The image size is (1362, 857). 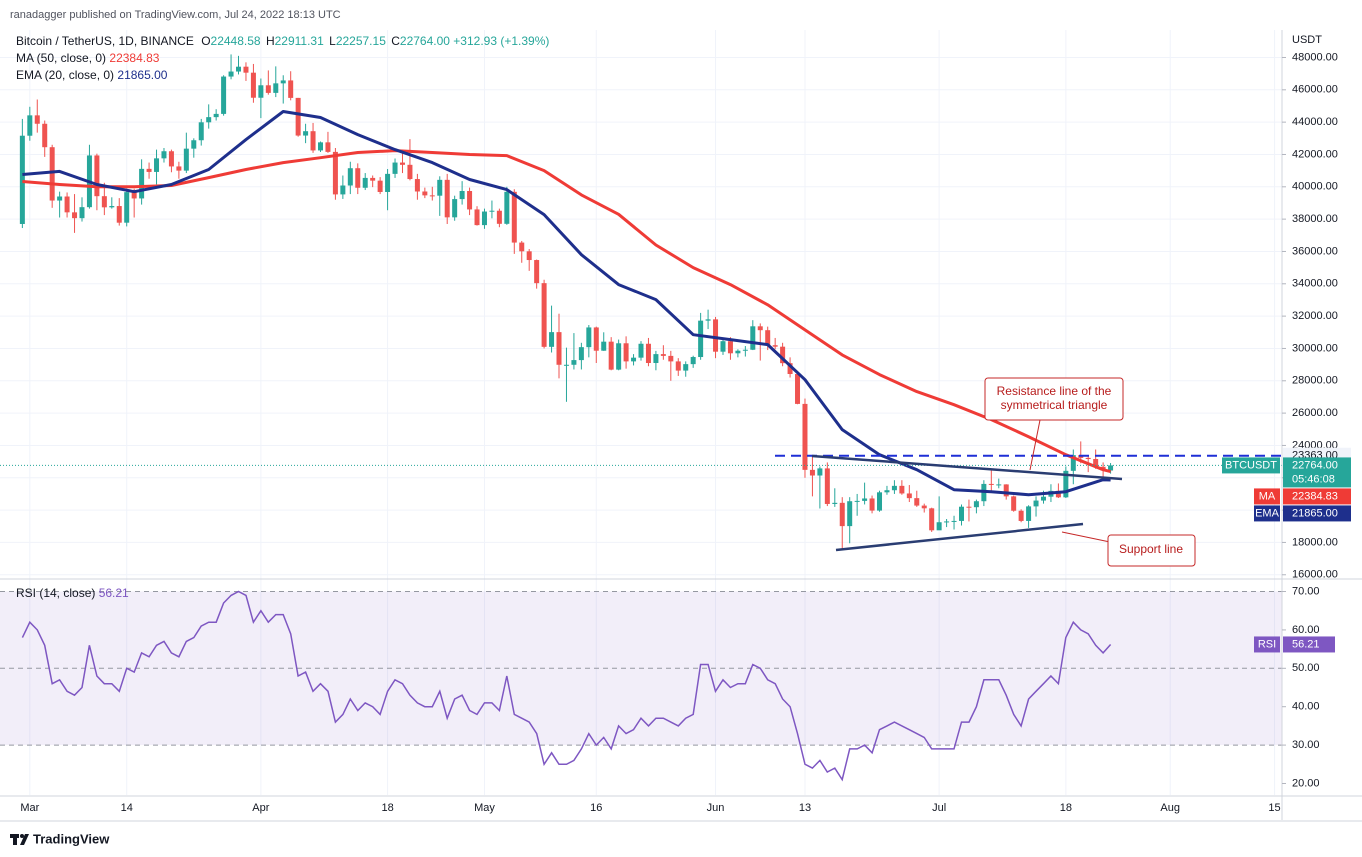 What do you see at coordinates (1306, 630) in the screenshot?
I see `y-tick-label: 60.00` at bounding box center [1306, 630].